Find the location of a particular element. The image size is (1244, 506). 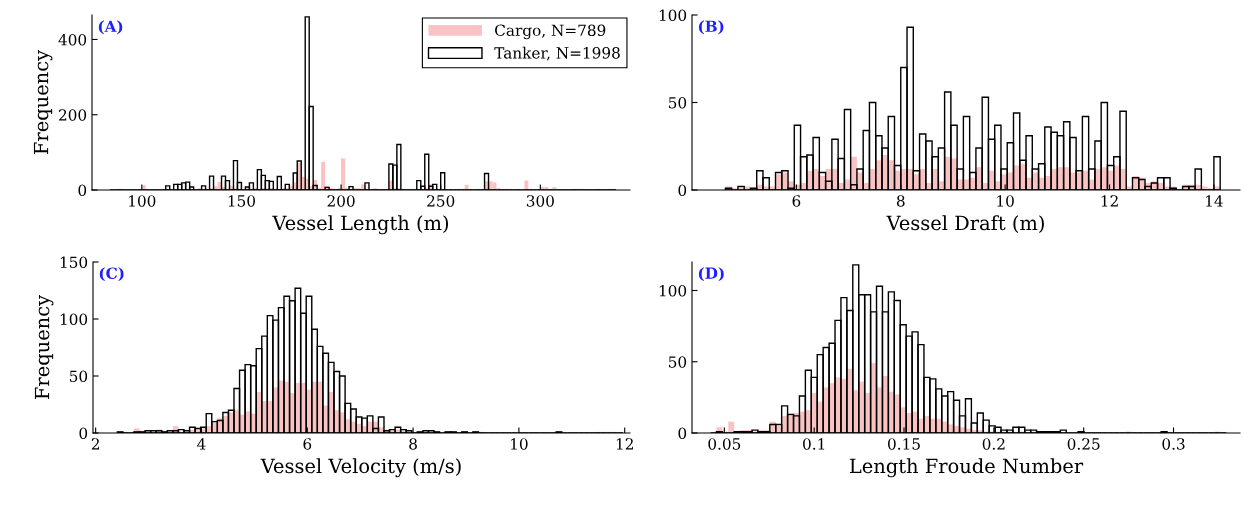

y-tick-label: 200 is located at coordinates (73, 115).